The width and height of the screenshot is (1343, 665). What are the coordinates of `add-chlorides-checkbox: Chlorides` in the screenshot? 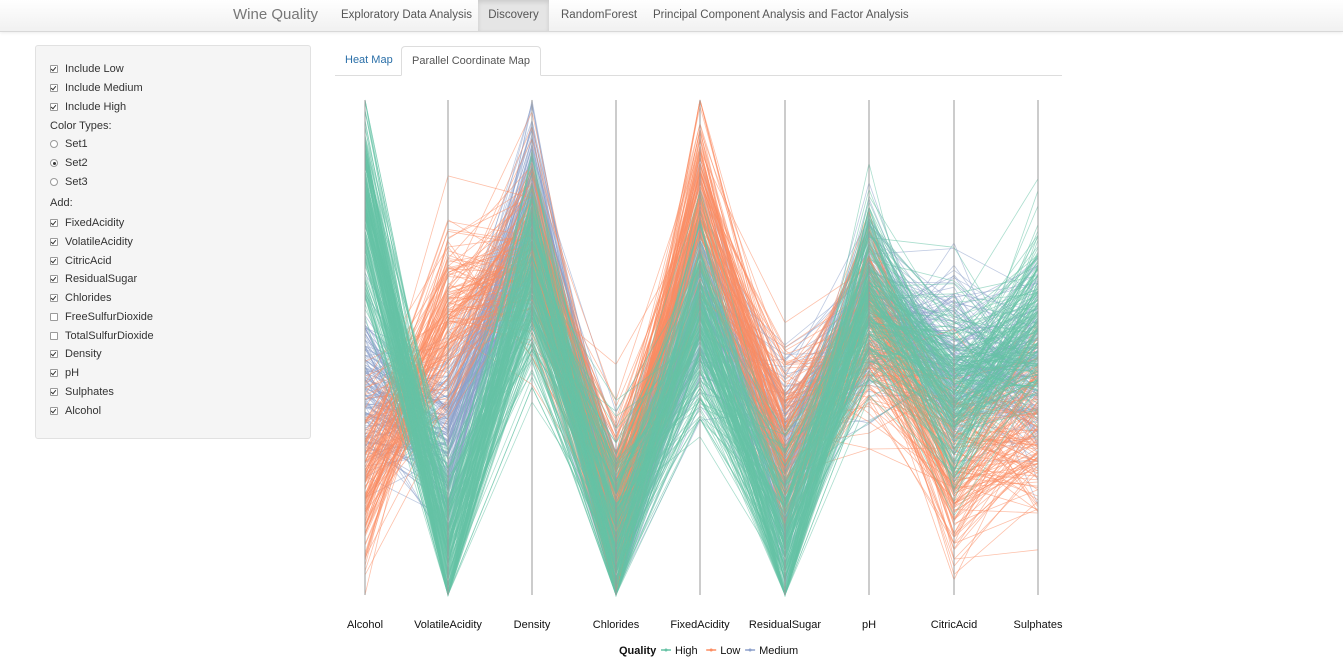 It's located at (80, 298).